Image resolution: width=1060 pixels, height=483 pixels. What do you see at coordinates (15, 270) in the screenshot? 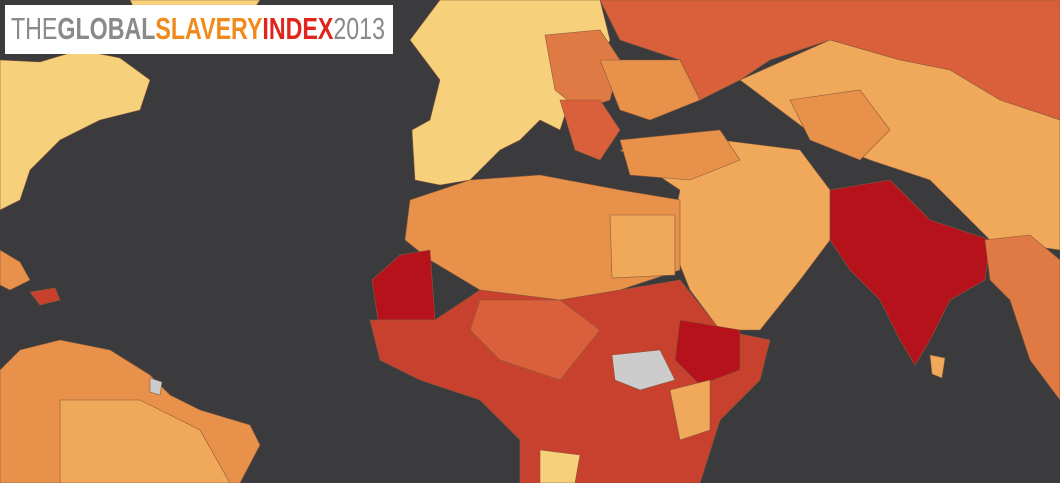
I see `caribbean` at bounding box center [15, 270].